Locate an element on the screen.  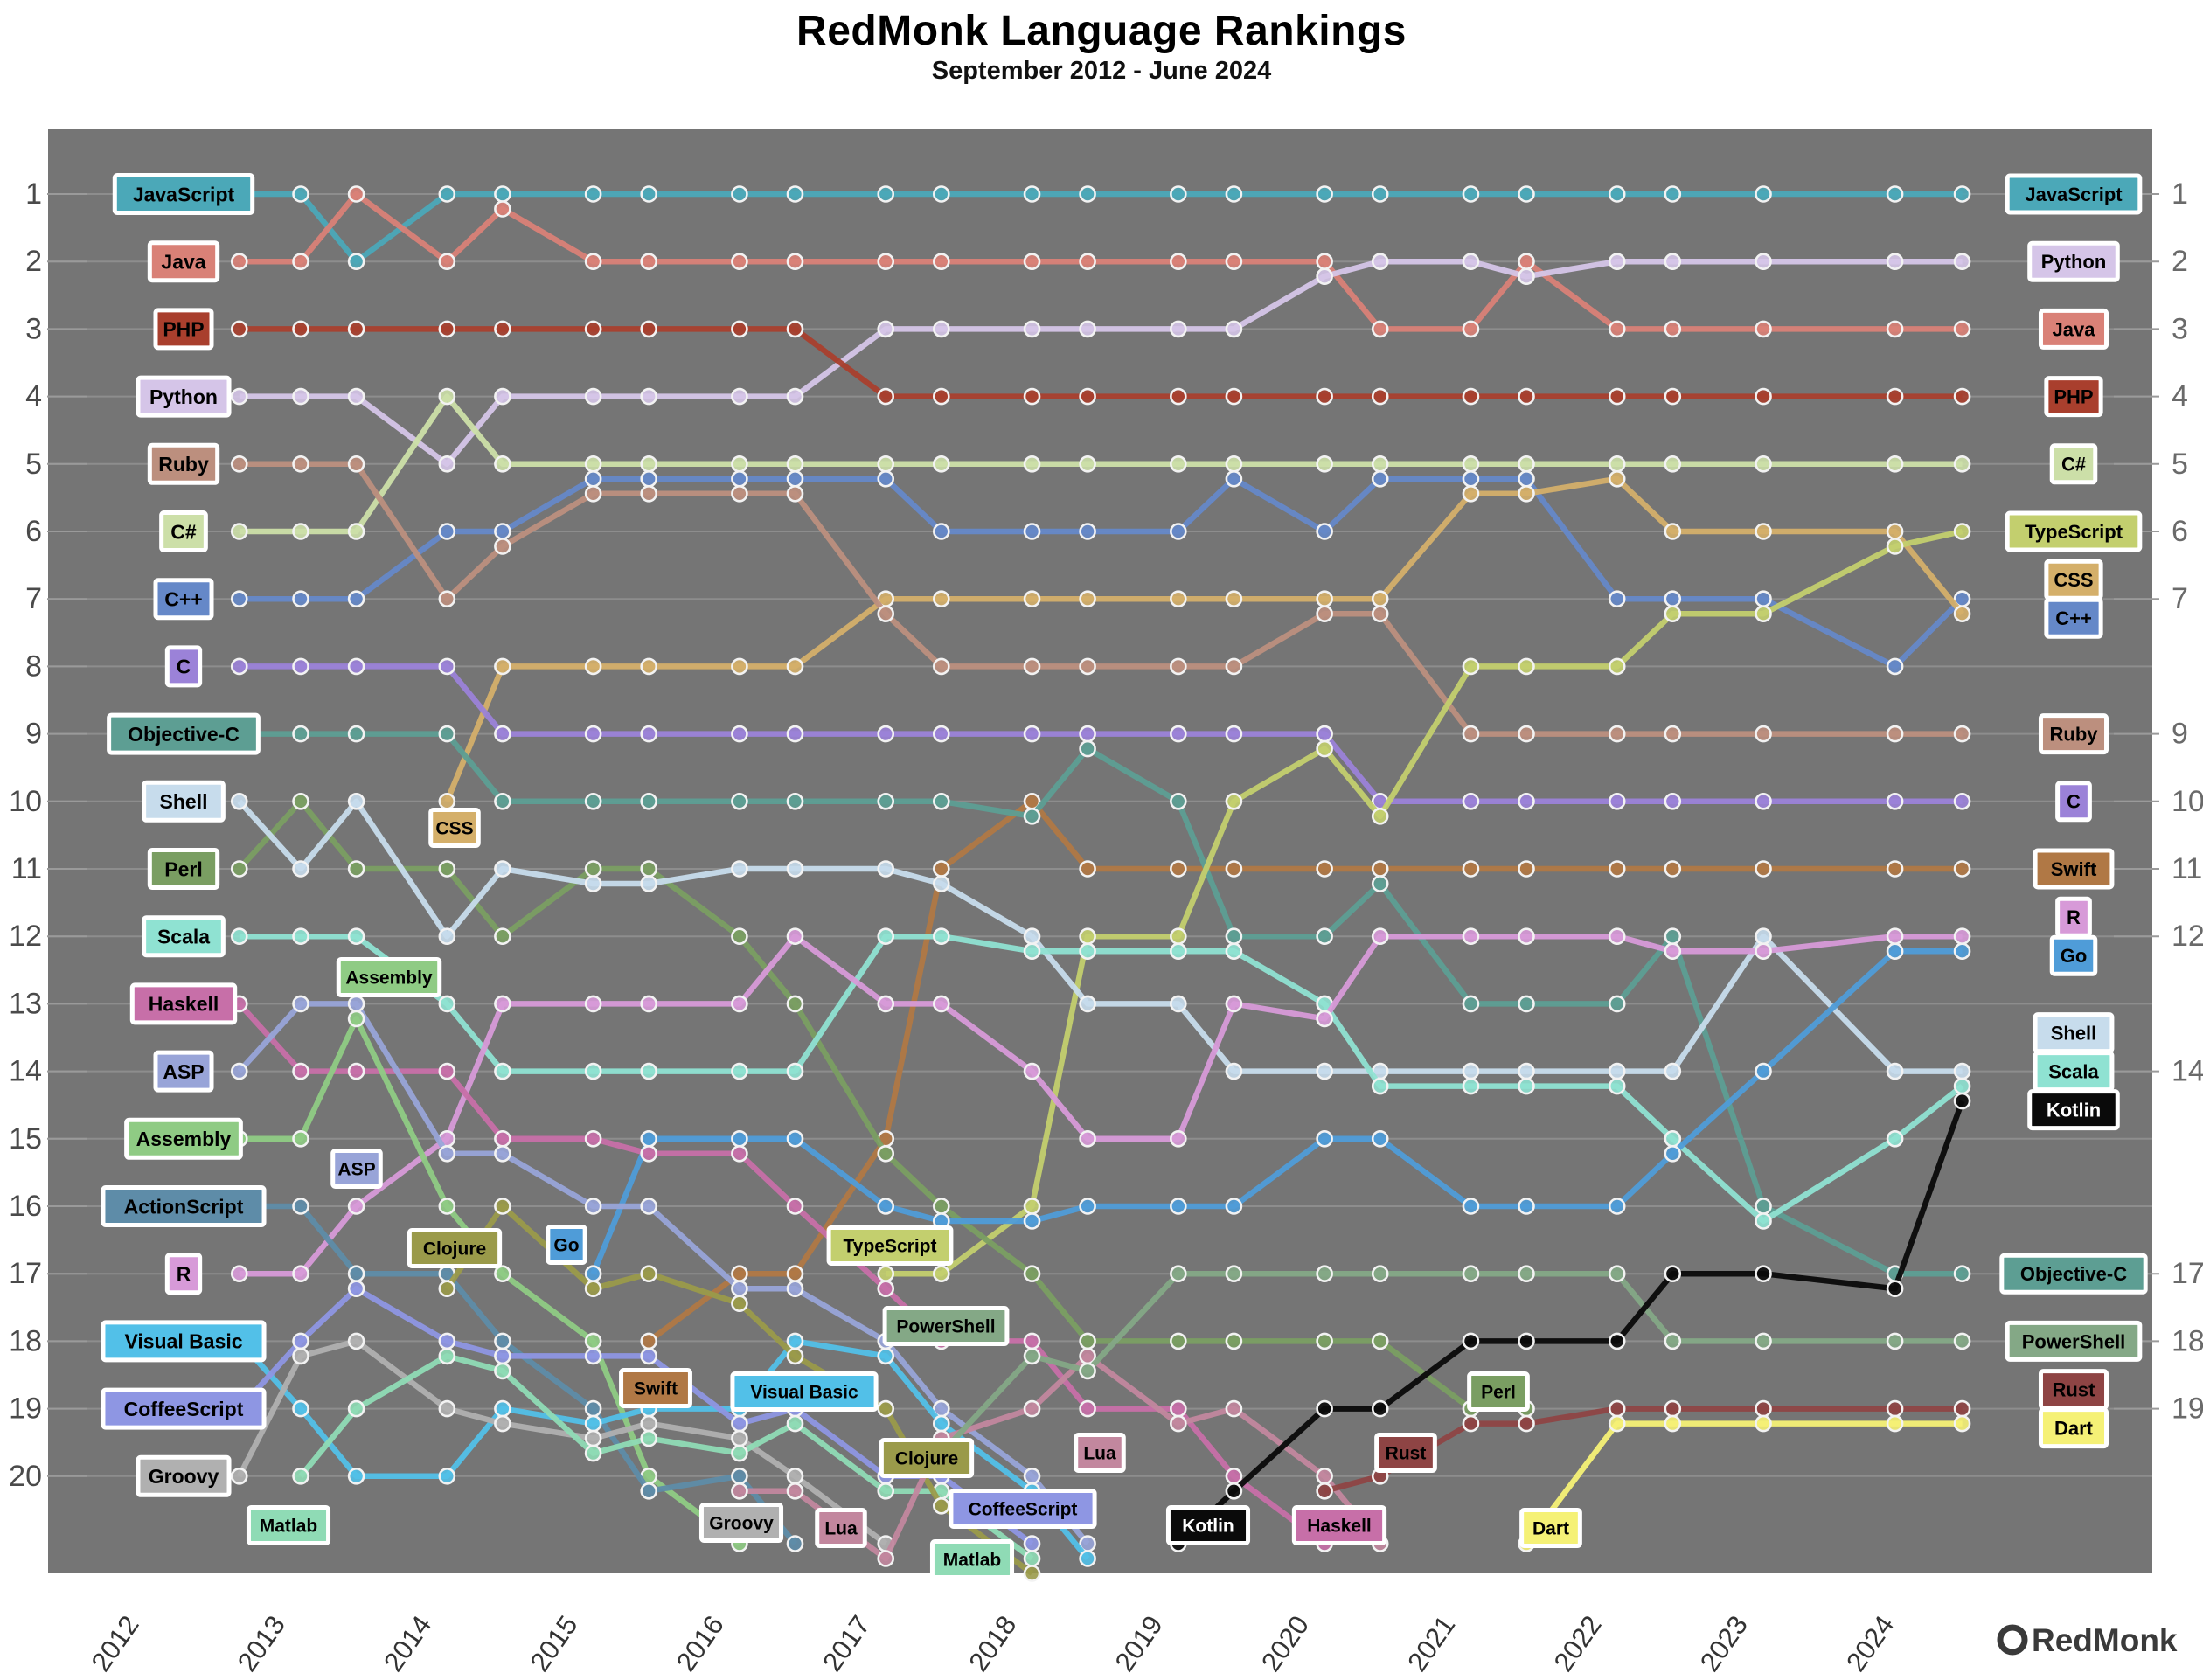
axis-label-right-c: C is located at coordinates (2074, 802).